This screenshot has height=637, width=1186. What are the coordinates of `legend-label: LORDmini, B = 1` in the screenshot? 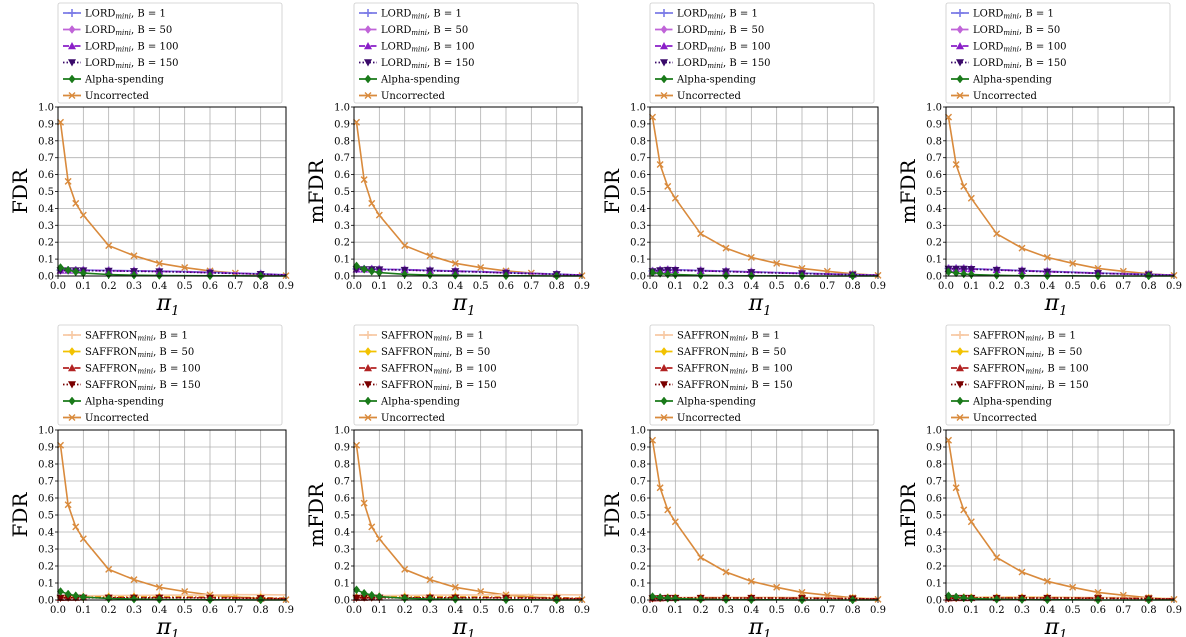 It's located at (1013, 15).